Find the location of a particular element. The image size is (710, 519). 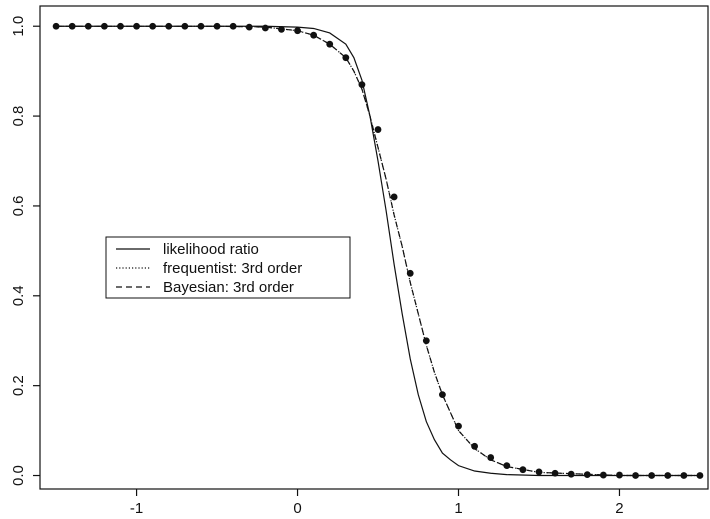

x-tick-label-3: 2 is located at coordinates (619, 508).